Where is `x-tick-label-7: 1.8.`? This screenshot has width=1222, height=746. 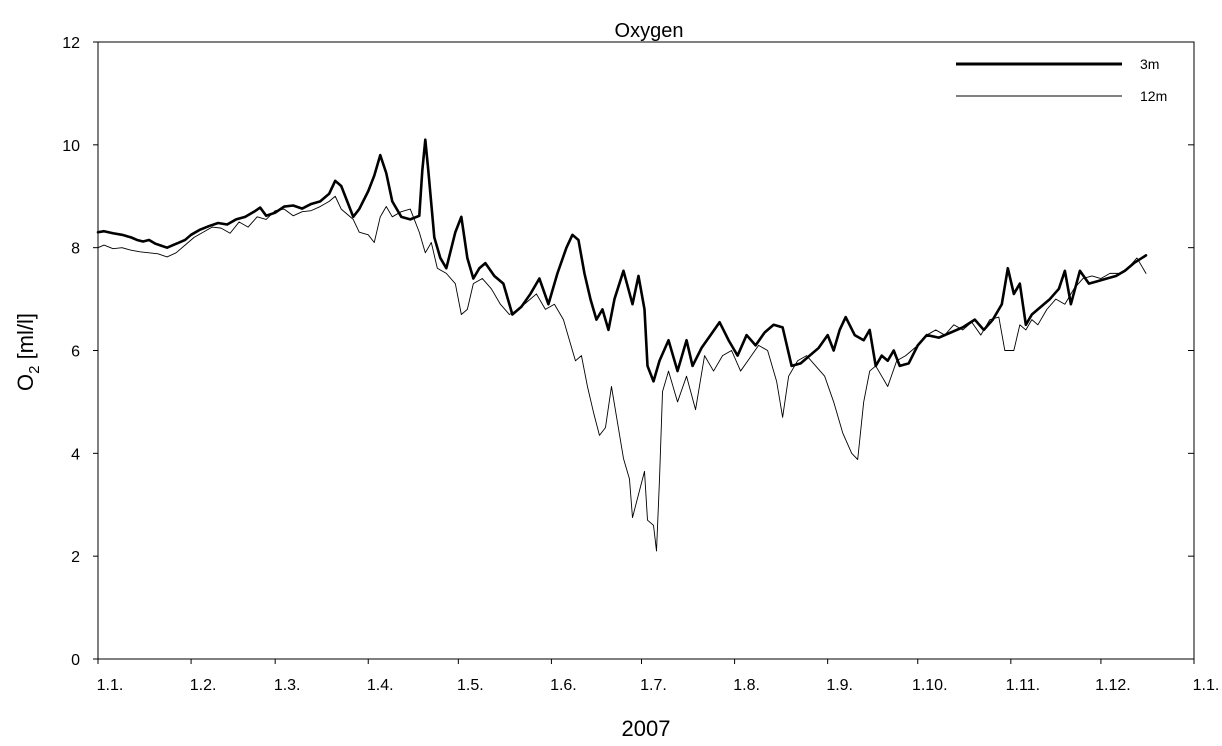 x-tick-label-7: 1.8. is located at coordinates (746, 685).